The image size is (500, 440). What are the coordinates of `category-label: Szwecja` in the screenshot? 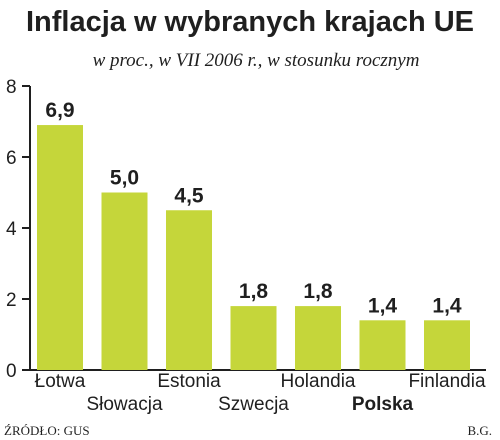 It's located at (253, 404).